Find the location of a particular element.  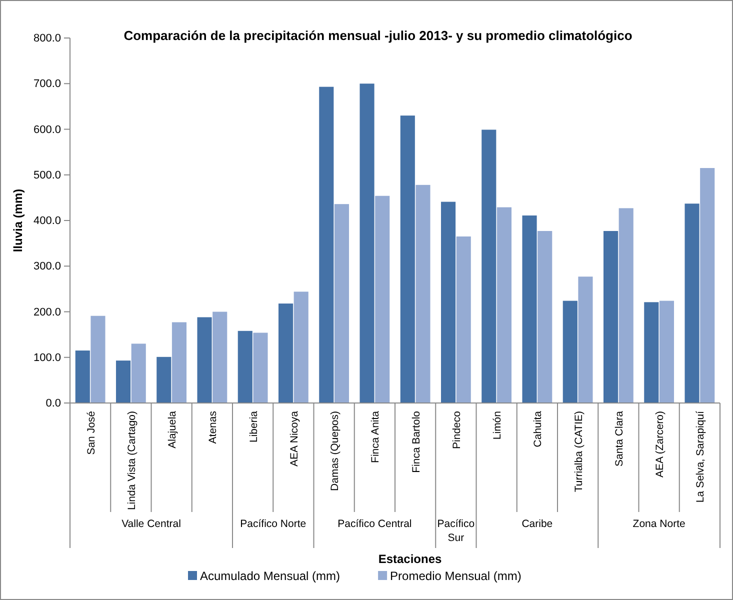

x-tick-label: Turrialba (CATIE) is located at coordinates (578, 451).